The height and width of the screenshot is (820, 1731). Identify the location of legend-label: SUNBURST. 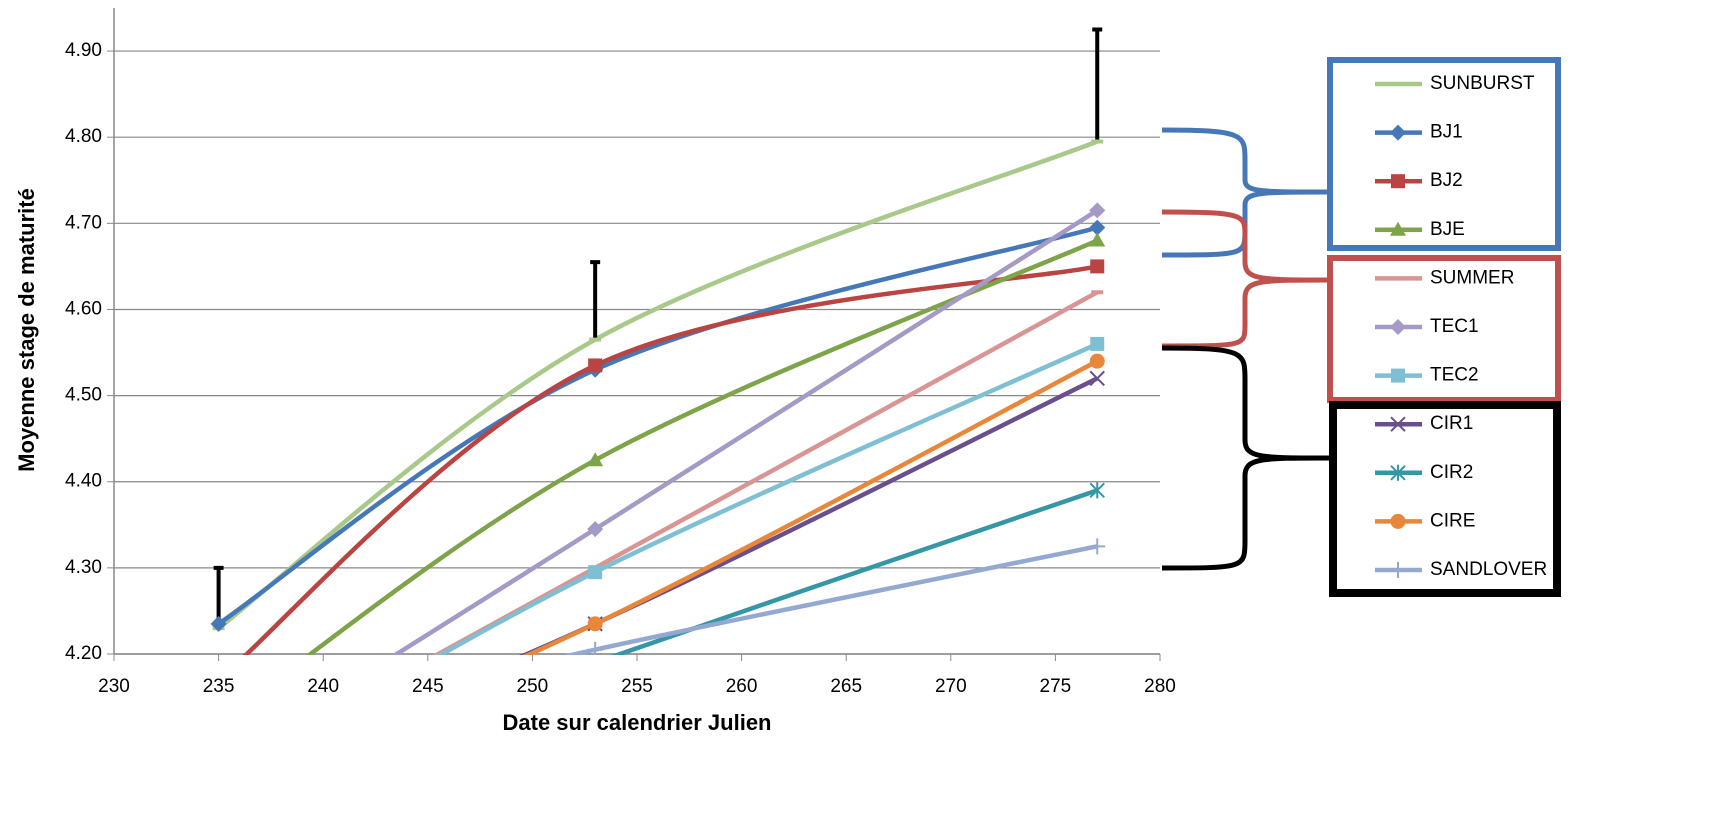
(1482, 83).